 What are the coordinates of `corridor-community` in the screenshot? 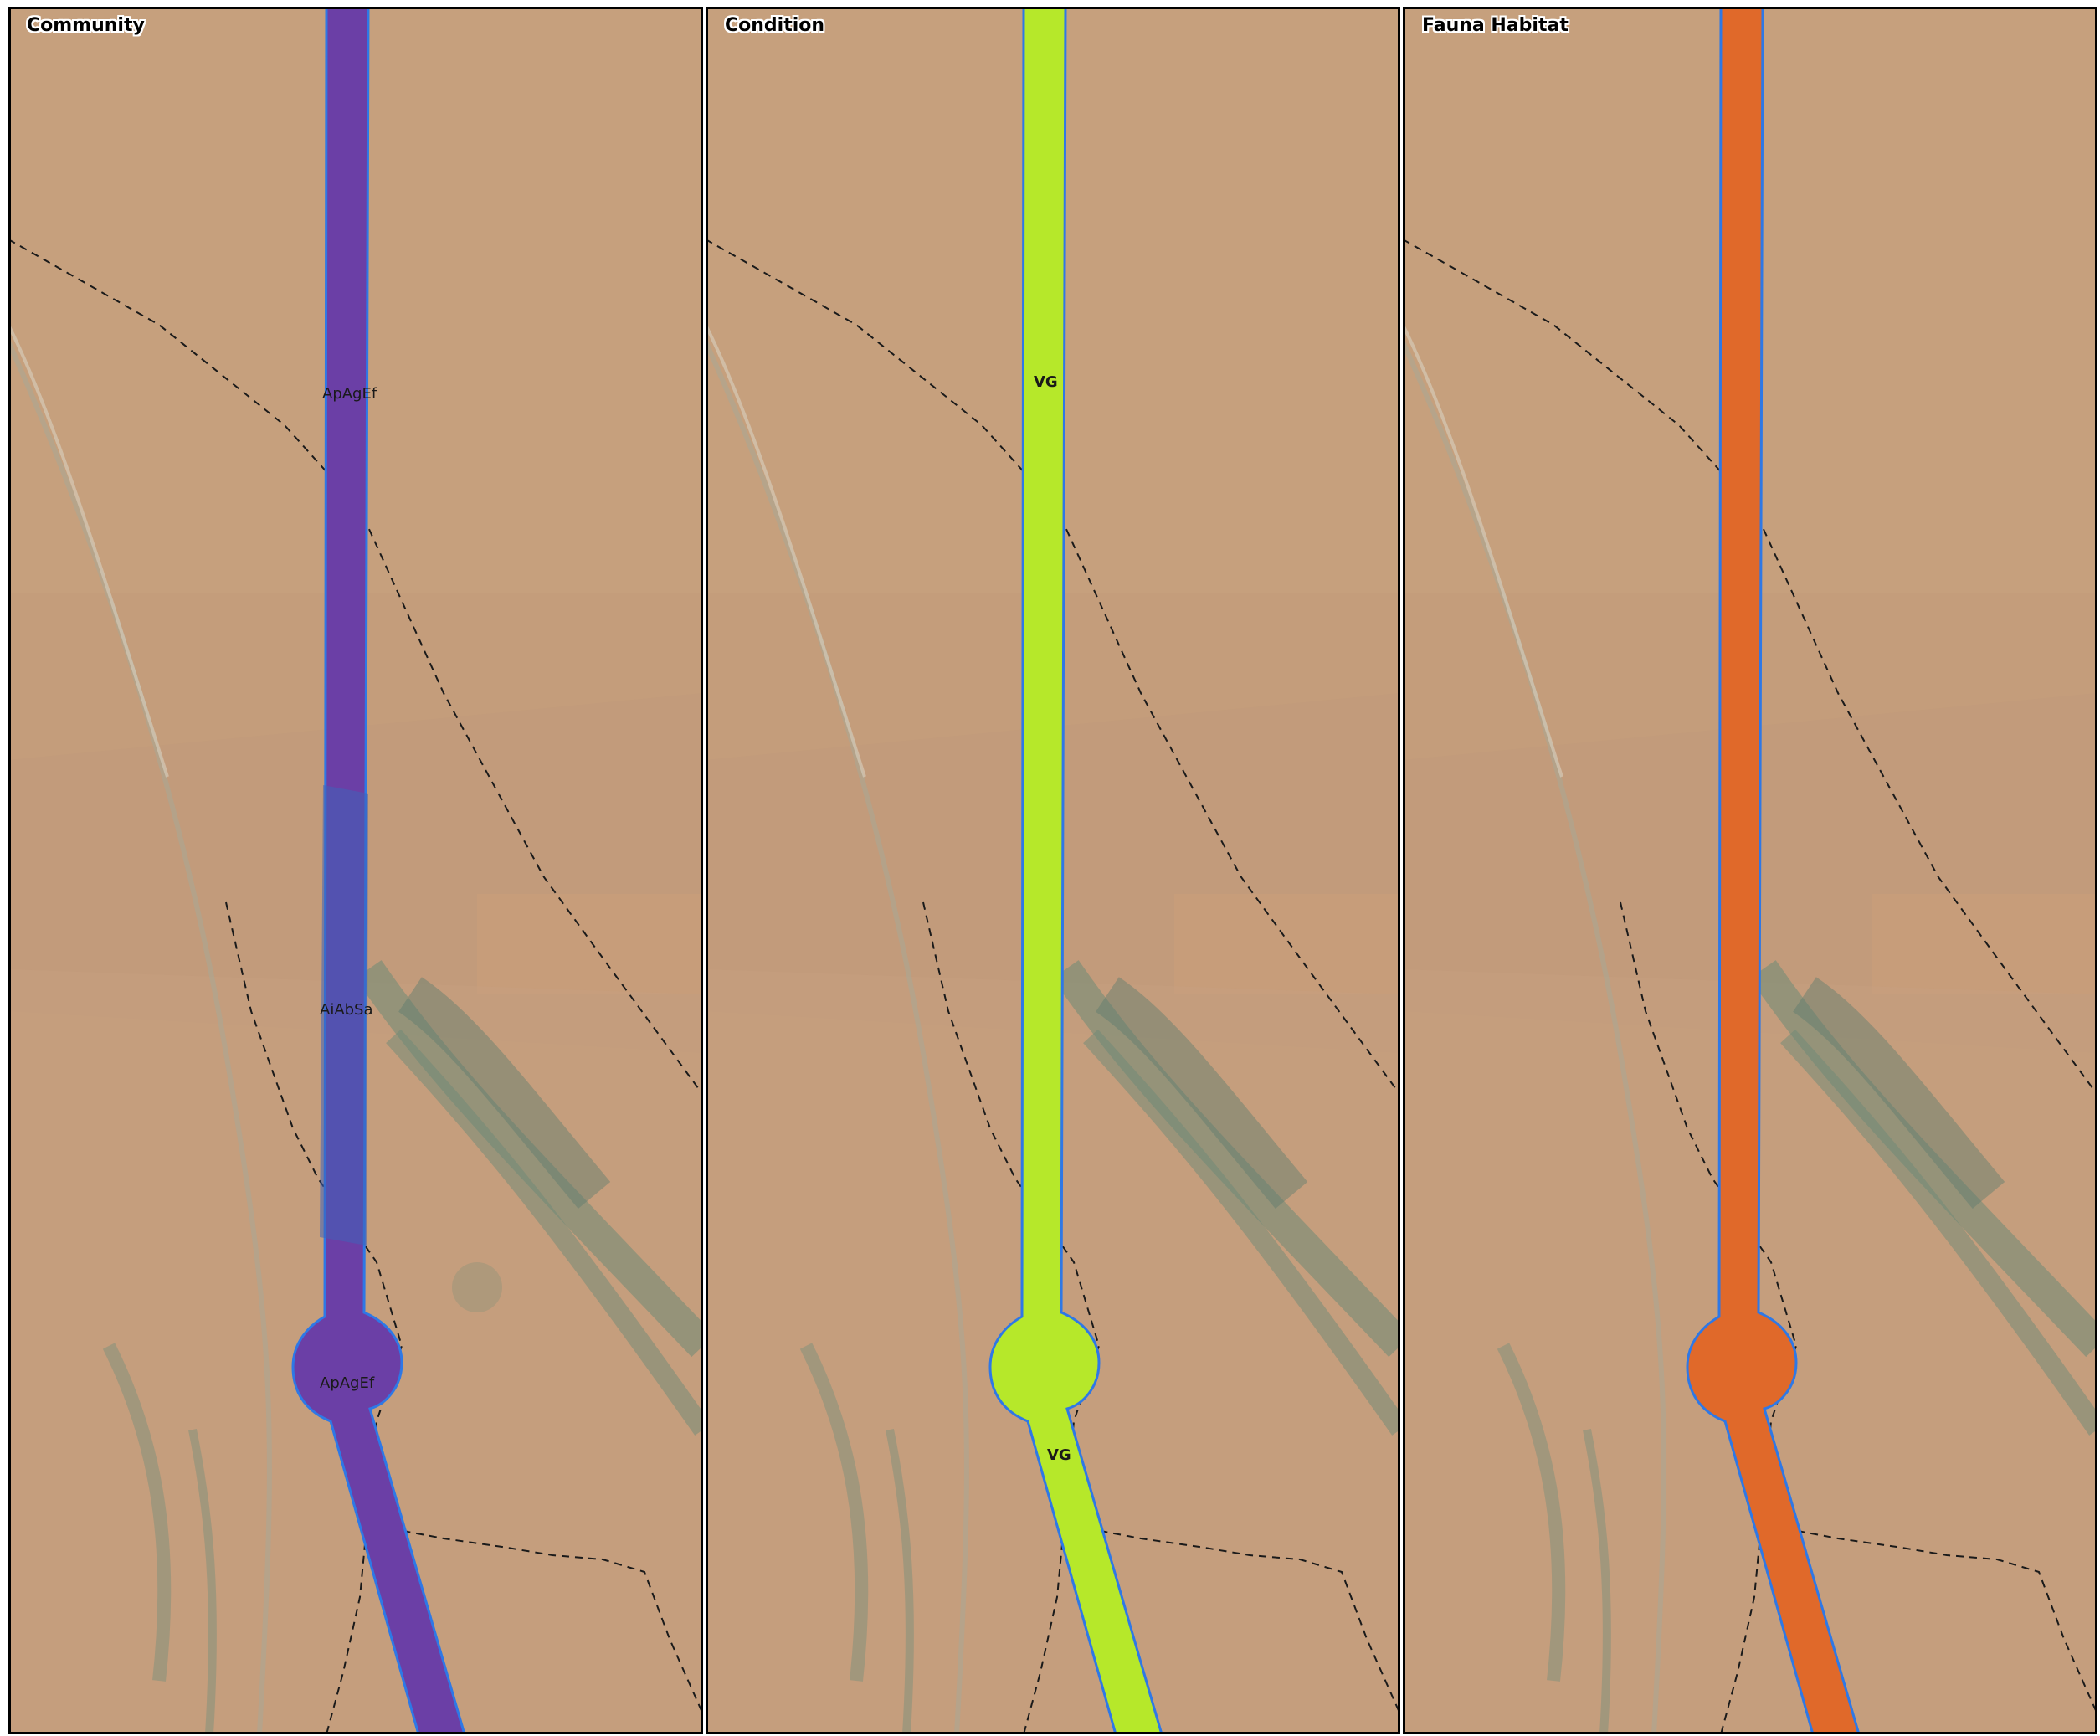 It's located at (378, 870).